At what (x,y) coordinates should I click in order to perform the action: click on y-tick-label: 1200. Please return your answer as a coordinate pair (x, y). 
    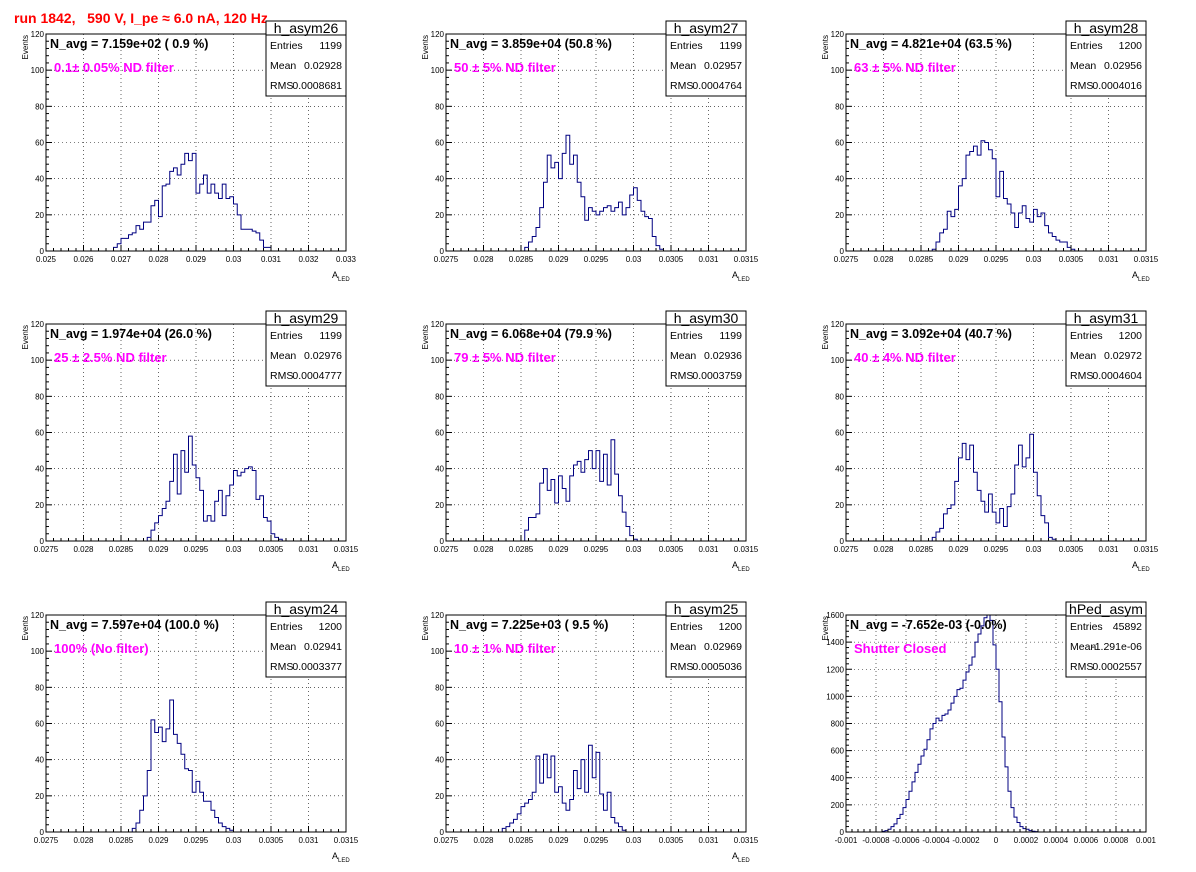
    Looking at the image, I should click on (835, 669).